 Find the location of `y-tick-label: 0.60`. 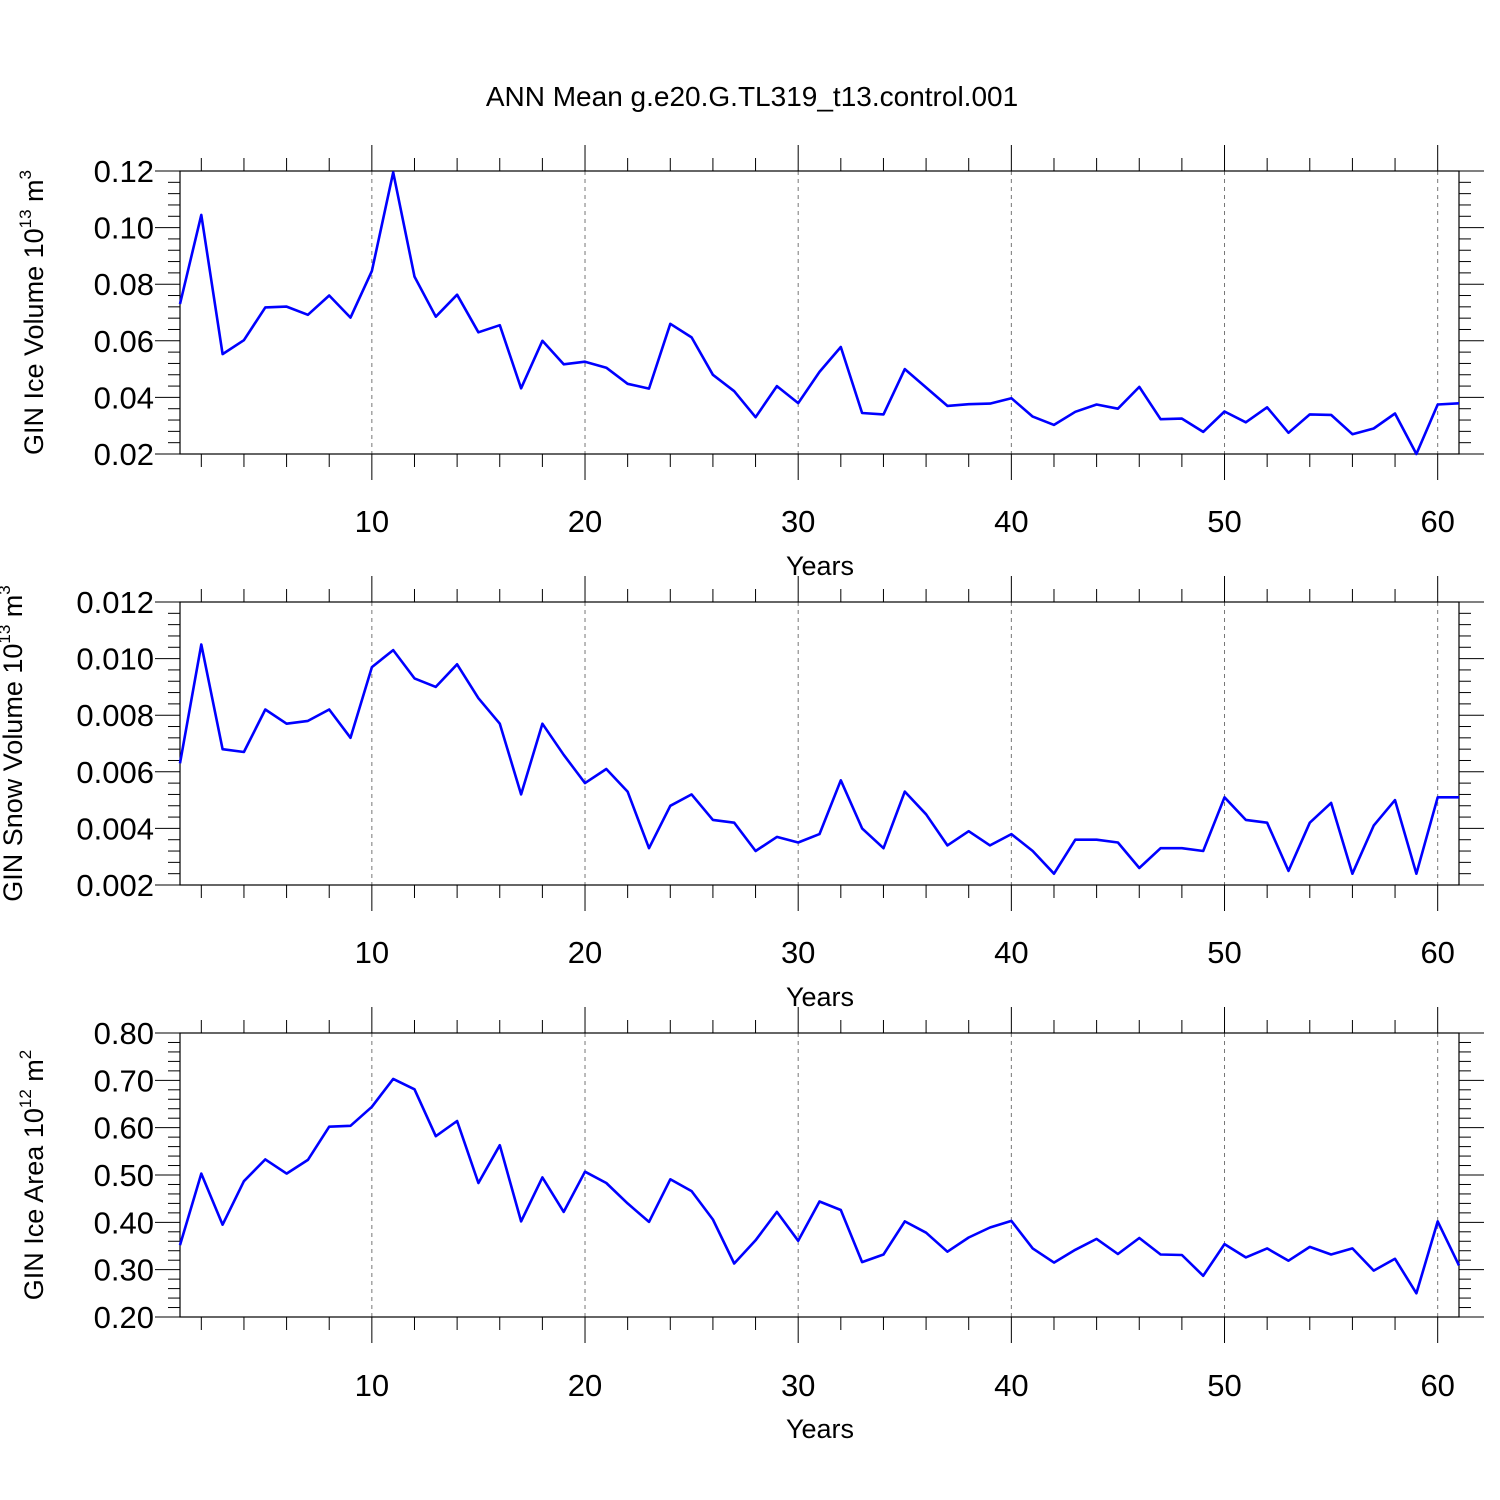

y-tick-label: 0.60 is located at coordinates (124, 1128).